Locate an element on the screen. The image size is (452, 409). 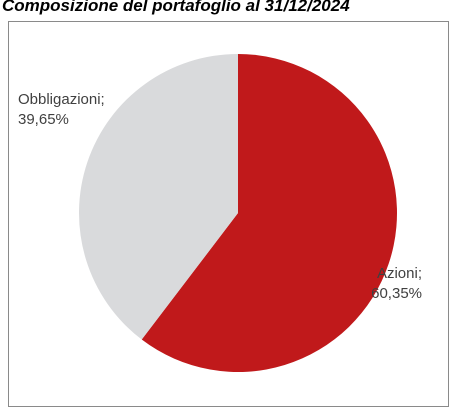
data-label-category: Azioni; is located at coordinates (399, 273).